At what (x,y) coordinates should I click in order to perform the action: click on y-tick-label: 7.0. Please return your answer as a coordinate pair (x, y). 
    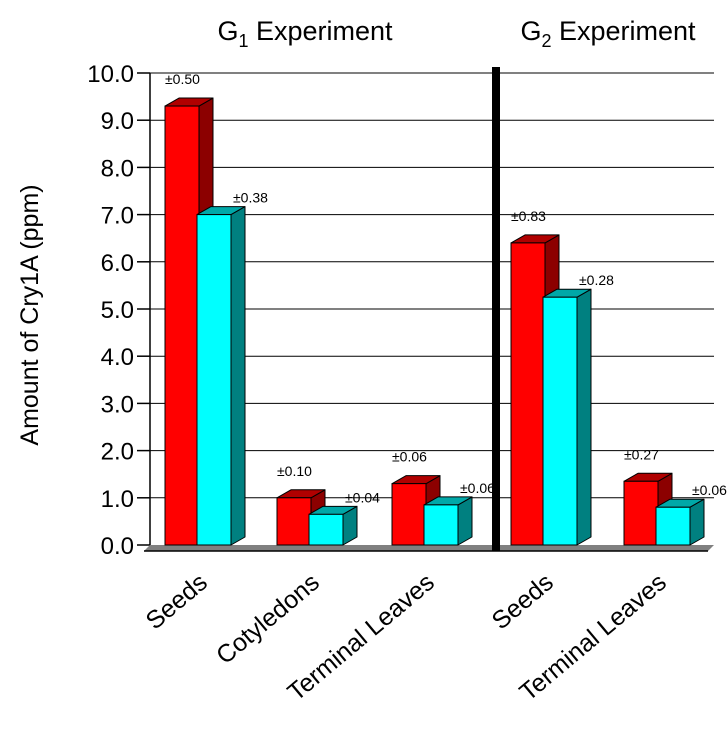
    Looking at the image, I should click on (117, 216).